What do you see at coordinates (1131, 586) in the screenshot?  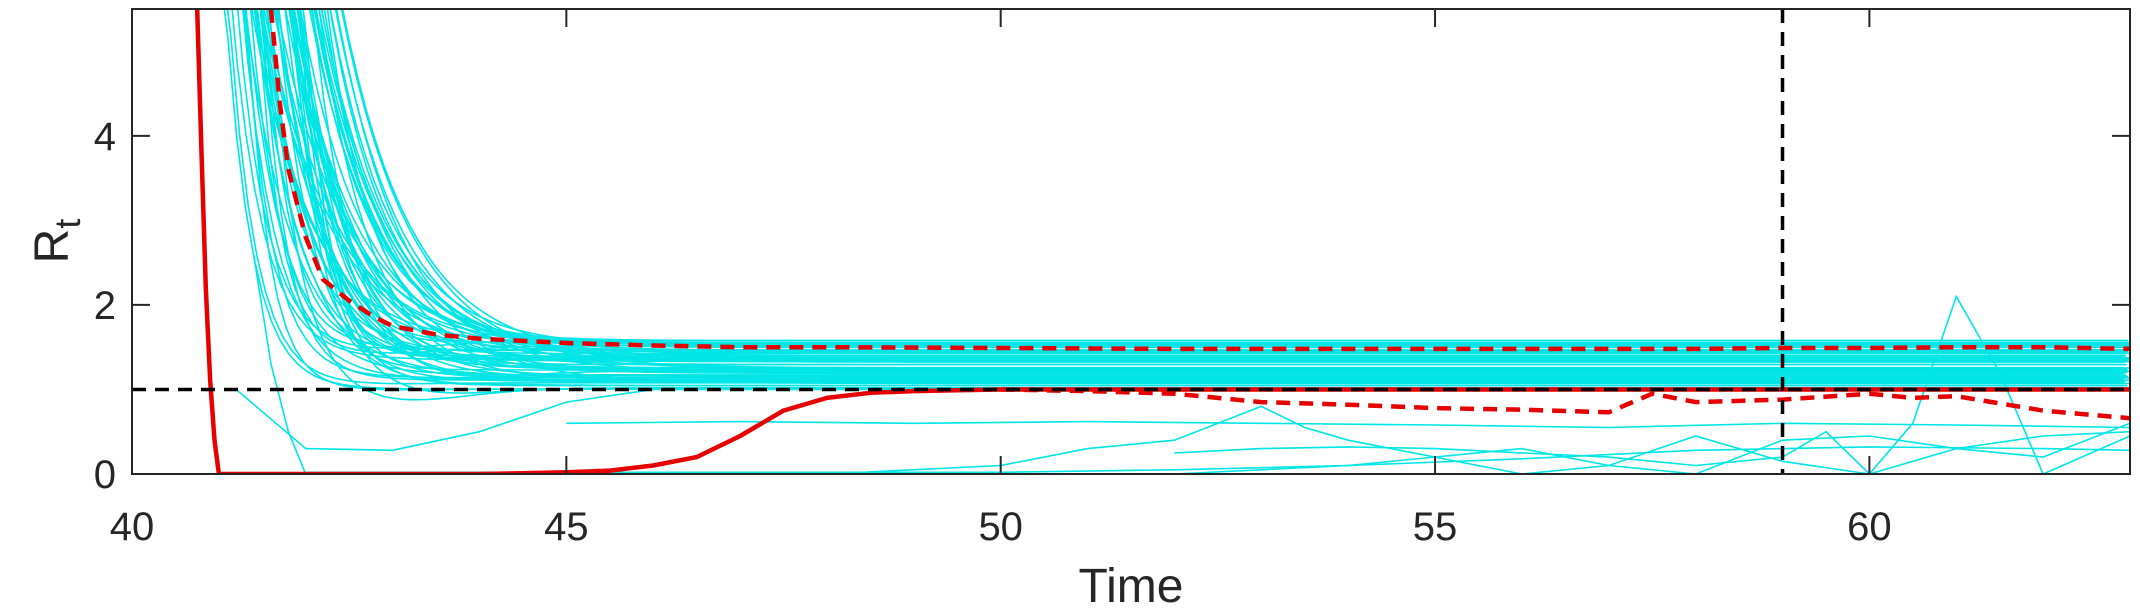 I see `x-axis-label: Time` at bounding box center [1131, 586].